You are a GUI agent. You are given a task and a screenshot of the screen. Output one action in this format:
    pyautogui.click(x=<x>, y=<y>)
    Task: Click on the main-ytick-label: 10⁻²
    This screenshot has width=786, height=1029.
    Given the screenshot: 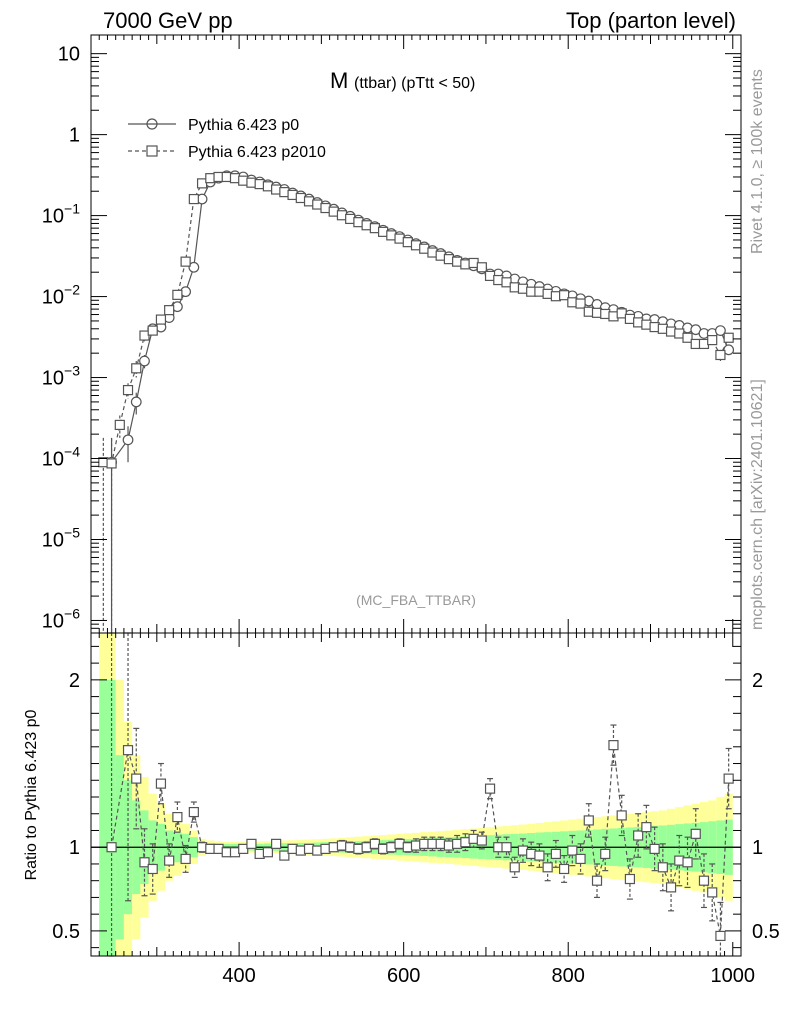 What is the action you would take?
    pyautogui.click(x=61, y=295)
    